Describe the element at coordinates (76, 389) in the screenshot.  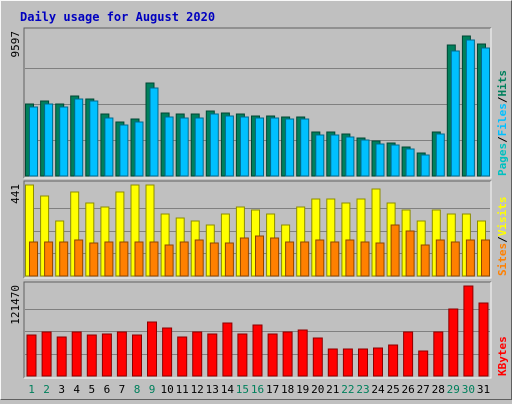
I see `x-tick-label: 4` at that location.